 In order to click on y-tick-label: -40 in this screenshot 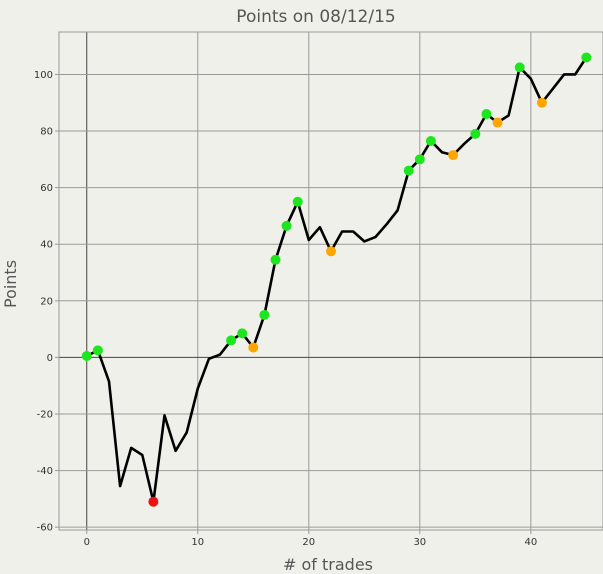, I will do `click(45, 471)`.